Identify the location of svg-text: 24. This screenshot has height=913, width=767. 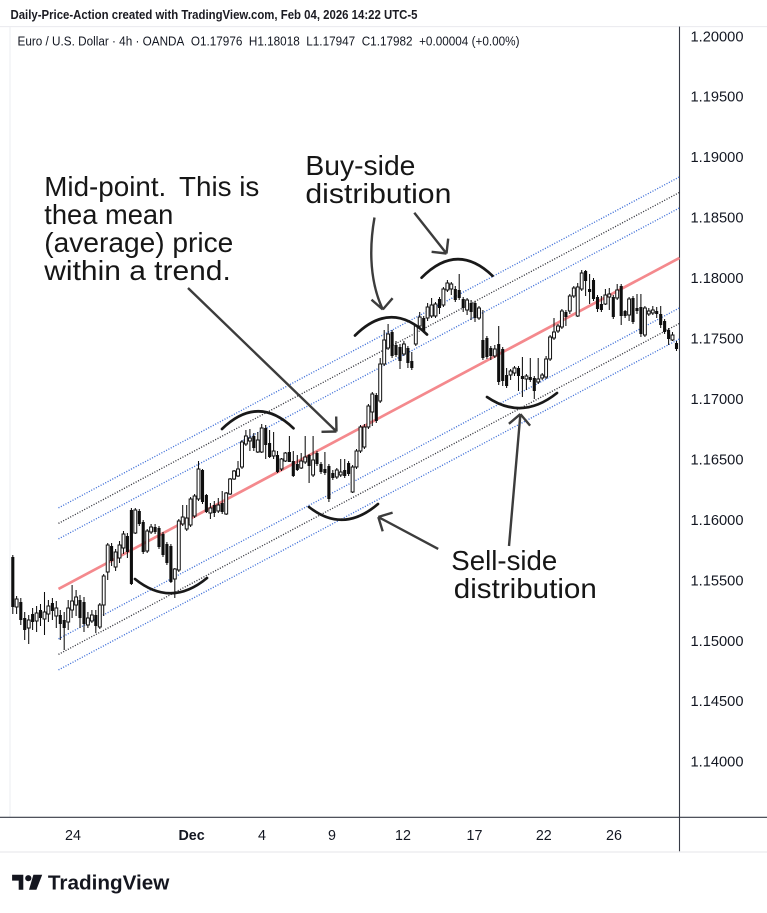
(73, 836).